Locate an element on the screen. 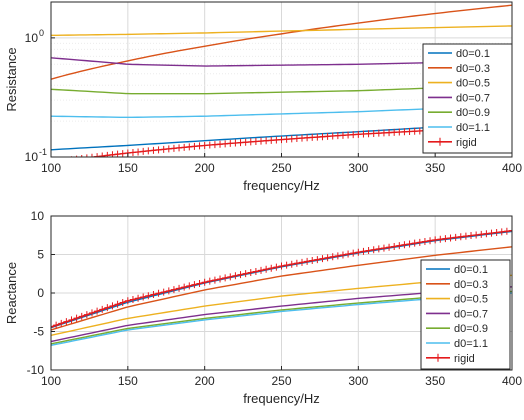 Image resolution: width=524 pixels, height=420 pixels. legend-marker-plus is located at coordinates (440, 141).